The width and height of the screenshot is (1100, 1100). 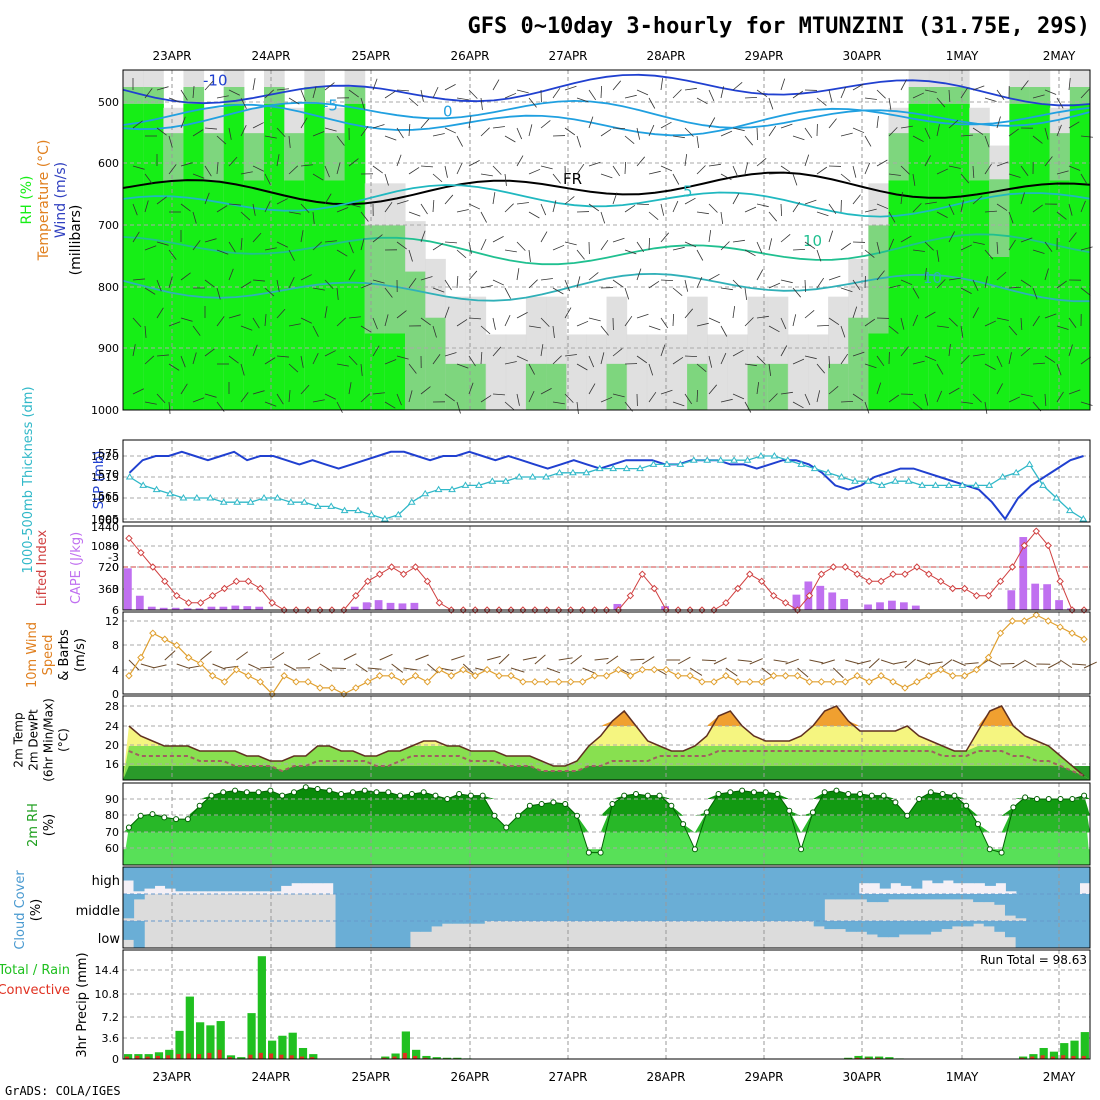 I want to click on x-tick-label-bottom: 1MAY, so click(x=962, y=1077).